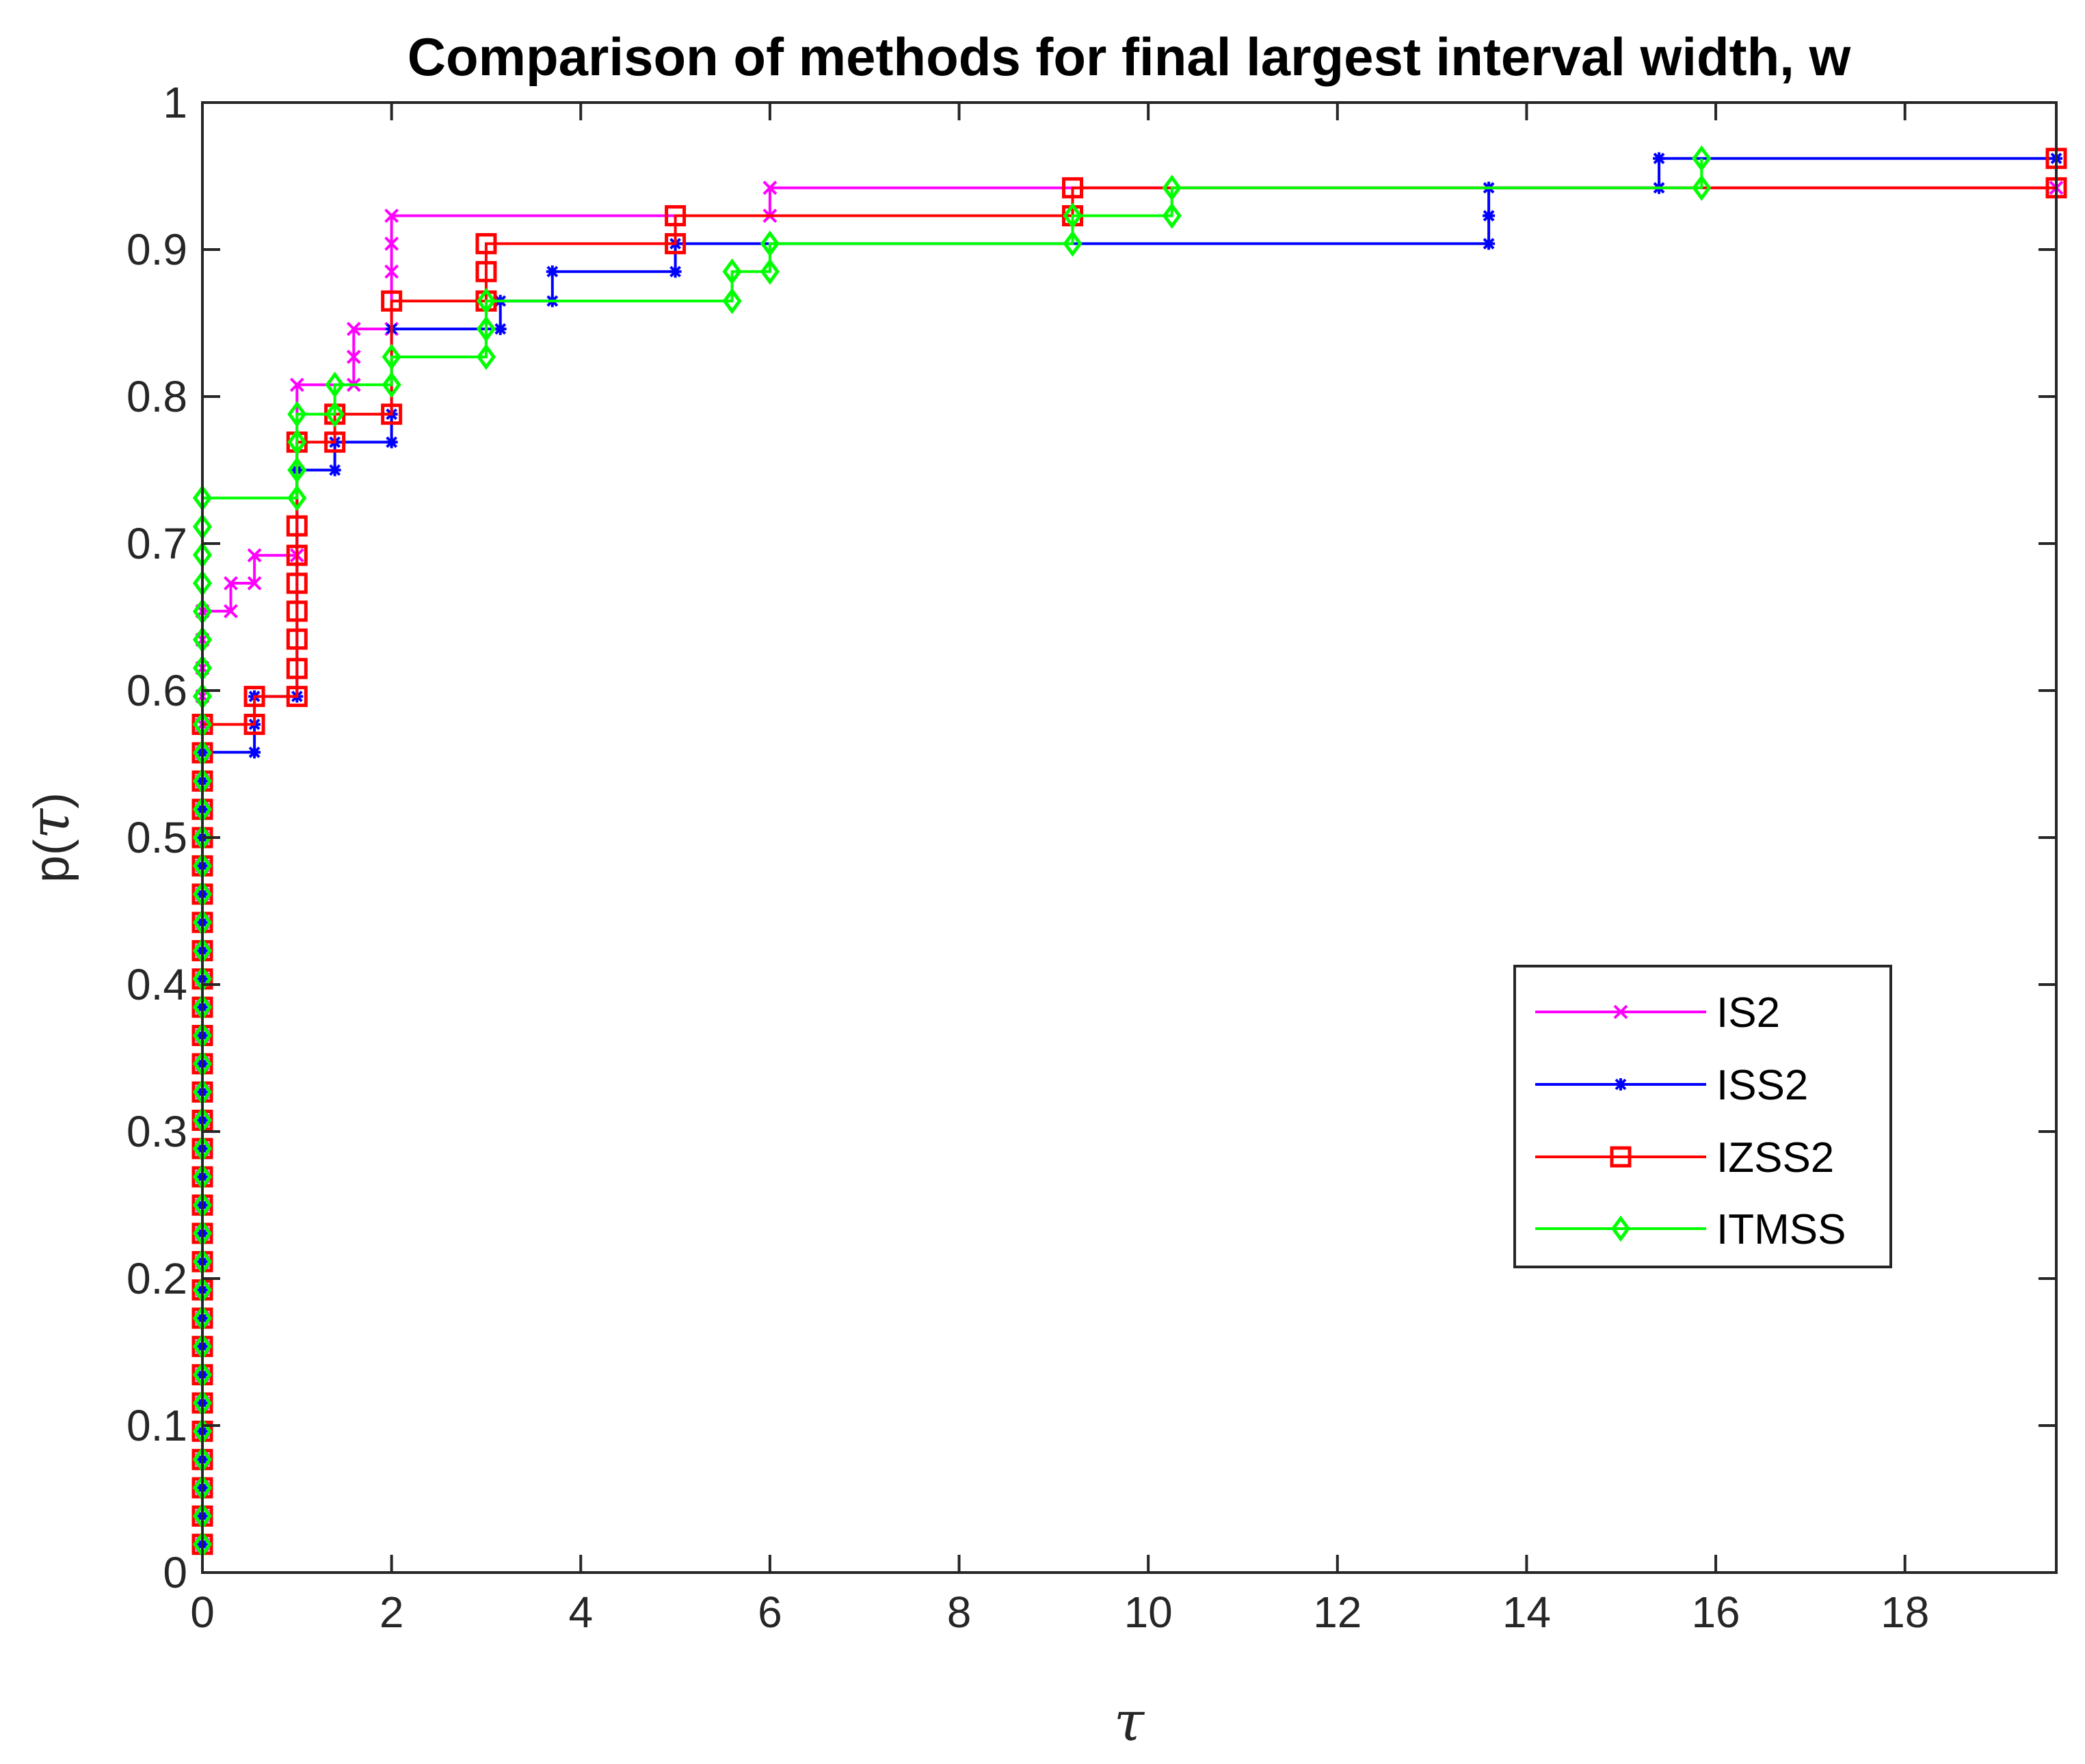 Image resolution: width=2085 pixels, height=1764 pixels. I want to click on y-tick-label-3: 0.3, so click(157, 1131).